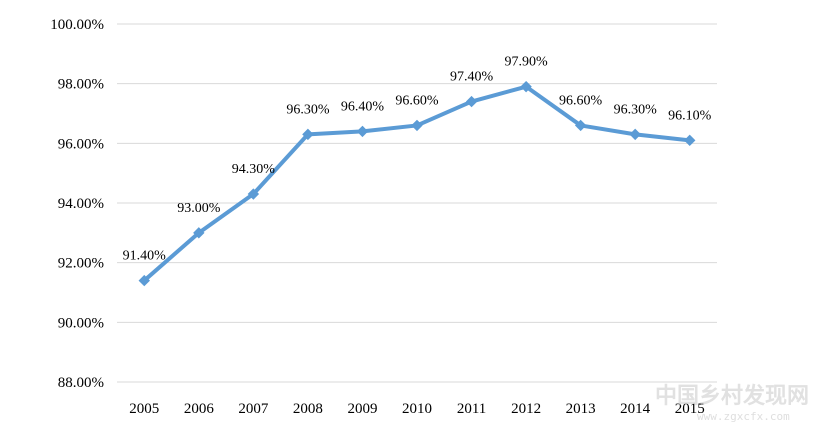 The height and width of the screenshot is (434, 821). I want to click on y-tick-label: 92.00%, so click(81, 264).